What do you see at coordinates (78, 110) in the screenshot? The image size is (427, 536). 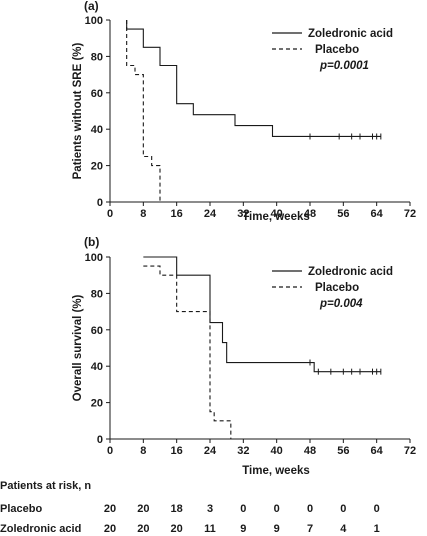 I see `y-axis-label: Patients without SRE (%)` at bounding box center [78, 110].